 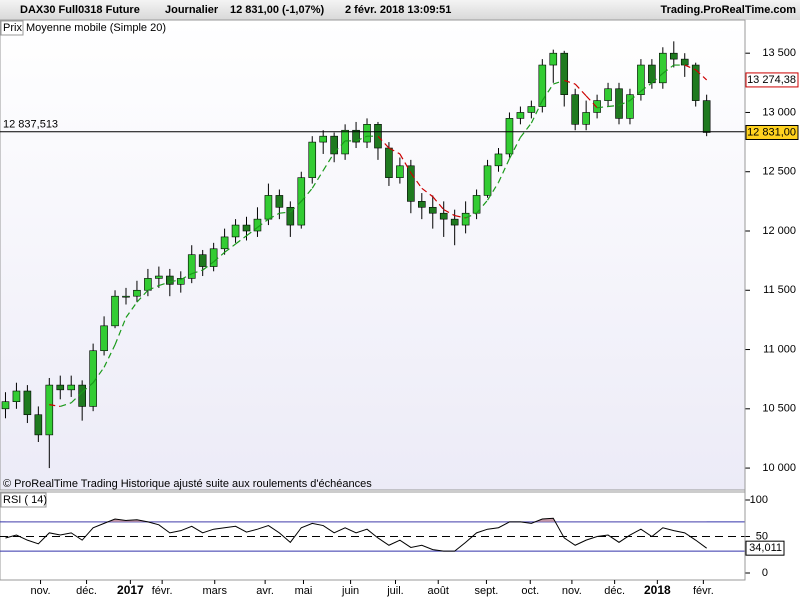 What do you see at coordinates (779, 409) in the screenshot?
I see `y-tick-label: 10 500` at bounding box center [779, 409].